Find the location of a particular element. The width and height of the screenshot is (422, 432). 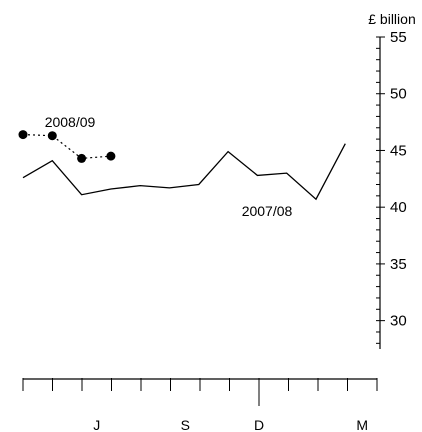

series-2008-09-line is located at coordinates (66, 146).